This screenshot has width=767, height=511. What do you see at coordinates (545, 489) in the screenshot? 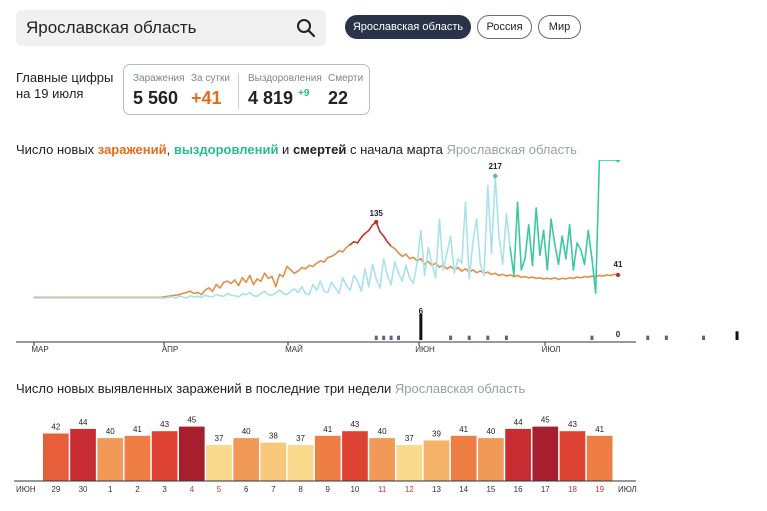
I see `bar-category-label: 17` at bounding box center [545, 489].